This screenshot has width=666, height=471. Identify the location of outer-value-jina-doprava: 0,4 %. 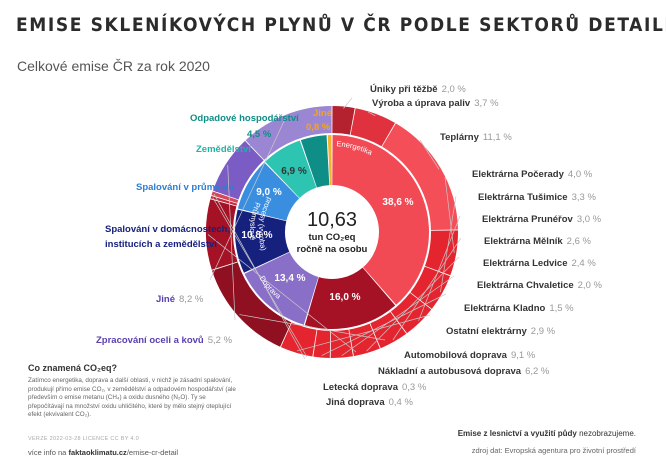
(401, 402).